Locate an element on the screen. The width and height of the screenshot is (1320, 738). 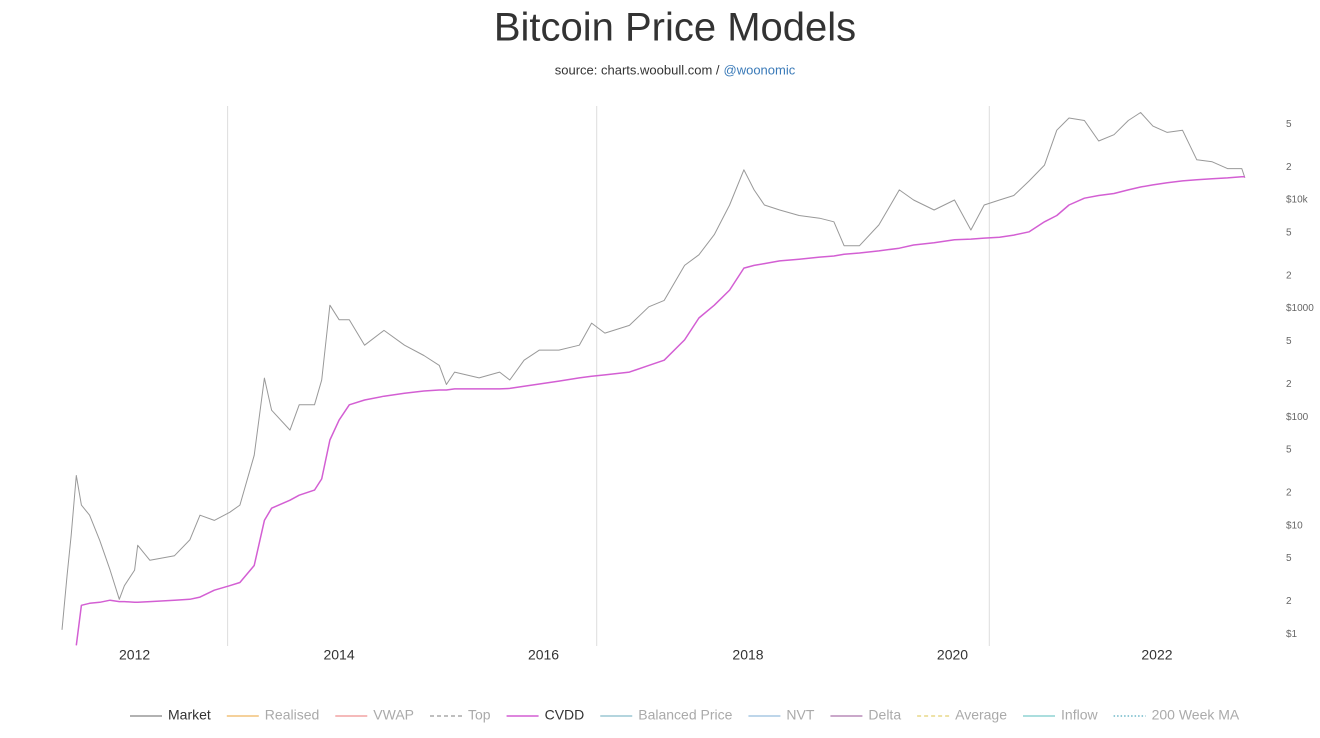
x-tick-label: 2012 is located at coordinates (134, 655).